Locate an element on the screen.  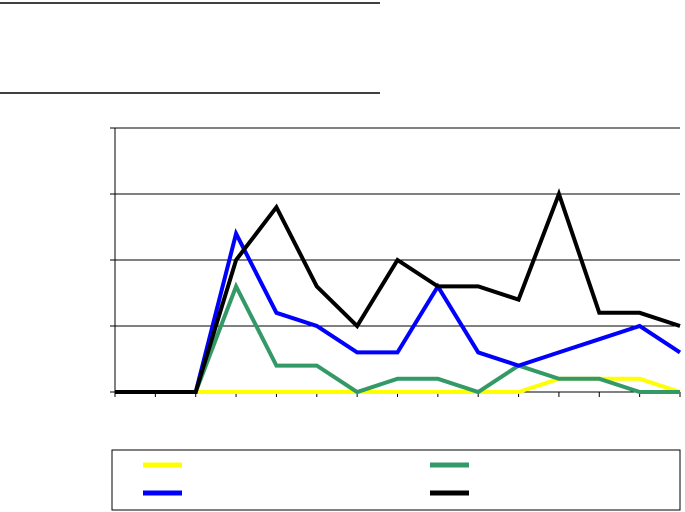
legend is located at coordinates (396, 480).